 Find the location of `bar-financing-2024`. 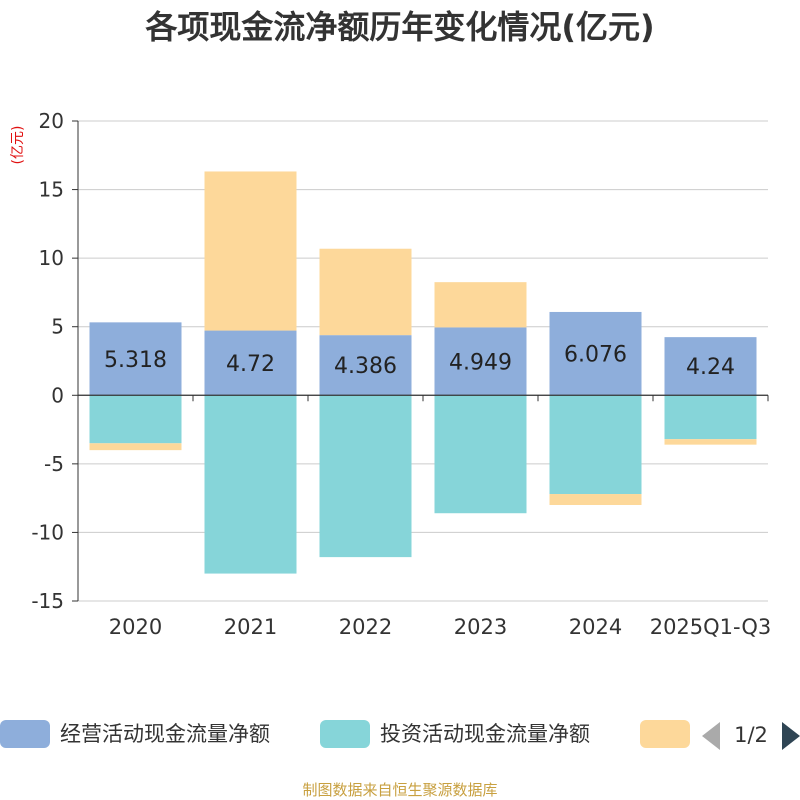

bar-financing-2024 is located at coordinates (595, 499).